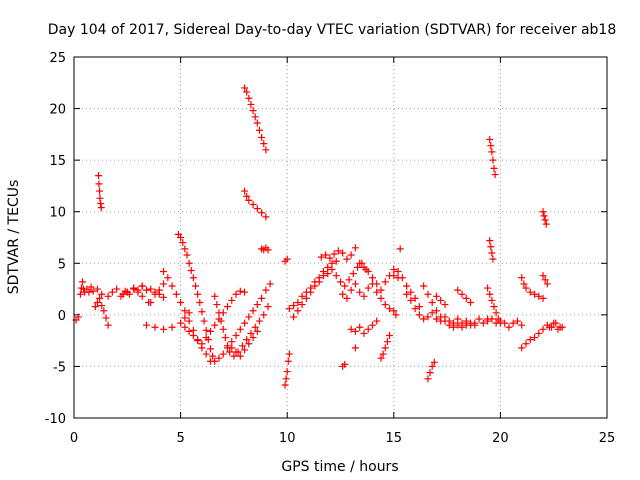  I want to click on series-arc-n, so click(244, 343).